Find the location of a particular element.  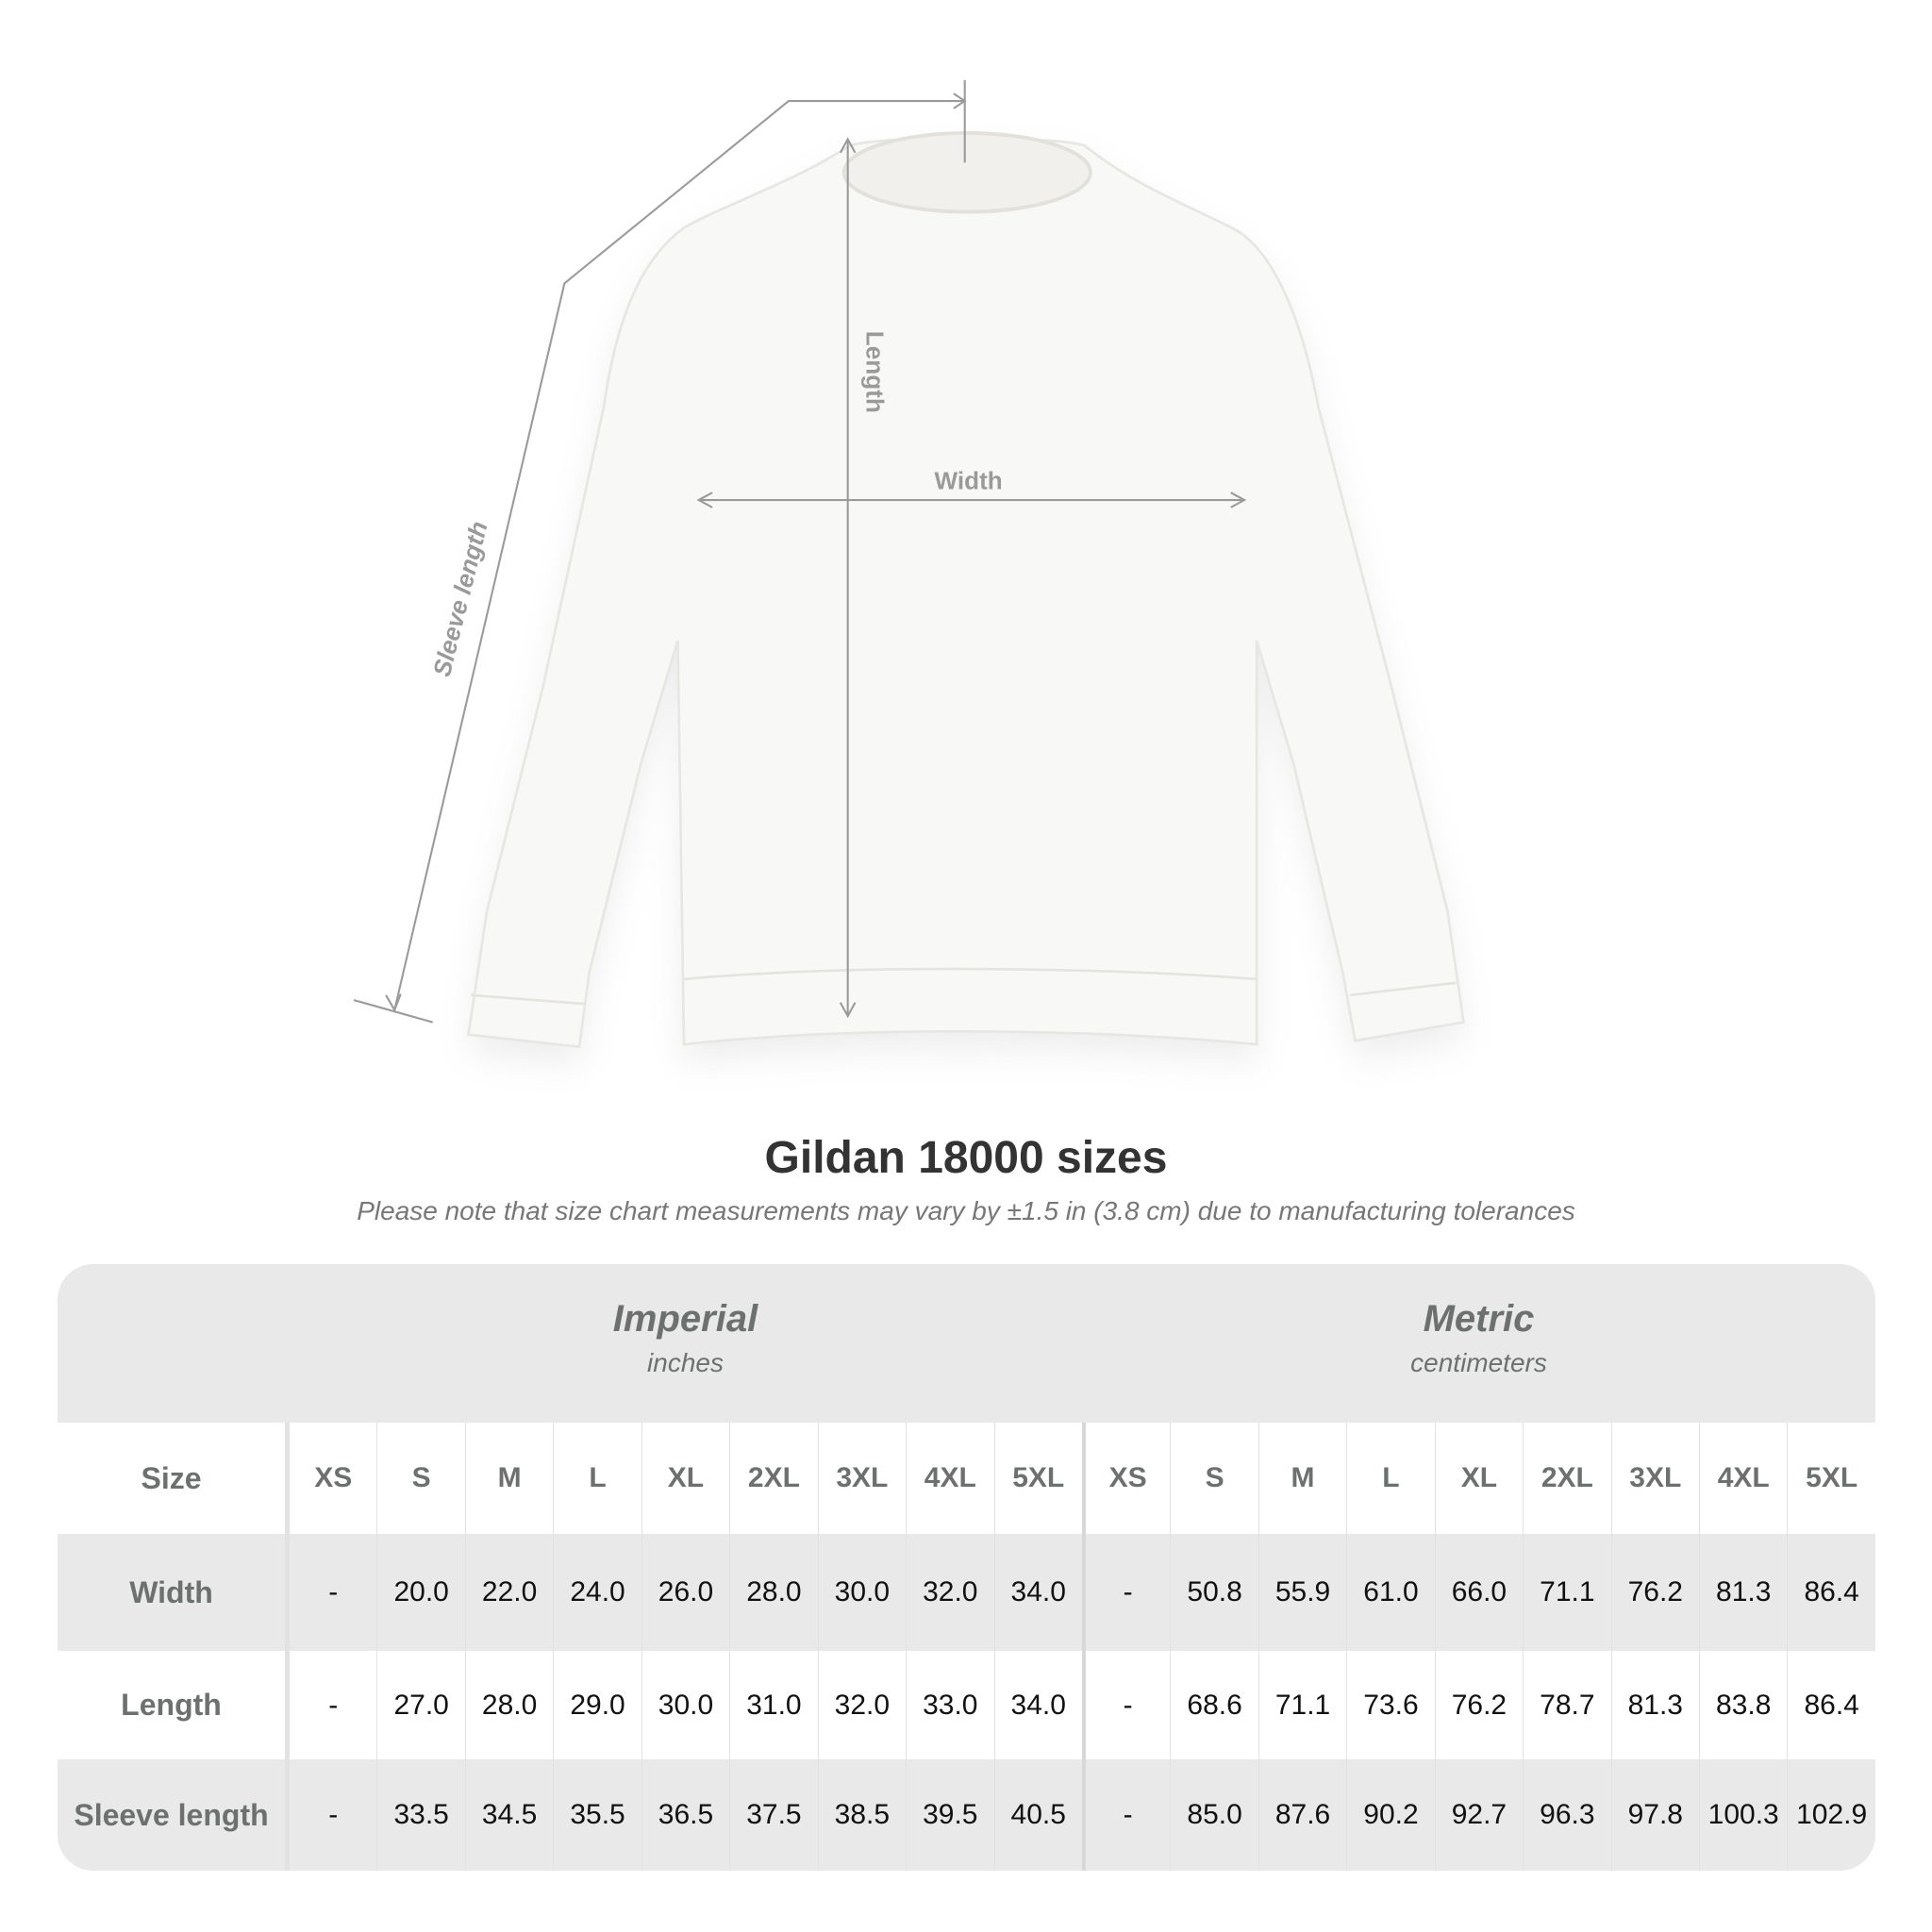

imperial-value-cell: 33.0 is located at coordinates (949, 1705).